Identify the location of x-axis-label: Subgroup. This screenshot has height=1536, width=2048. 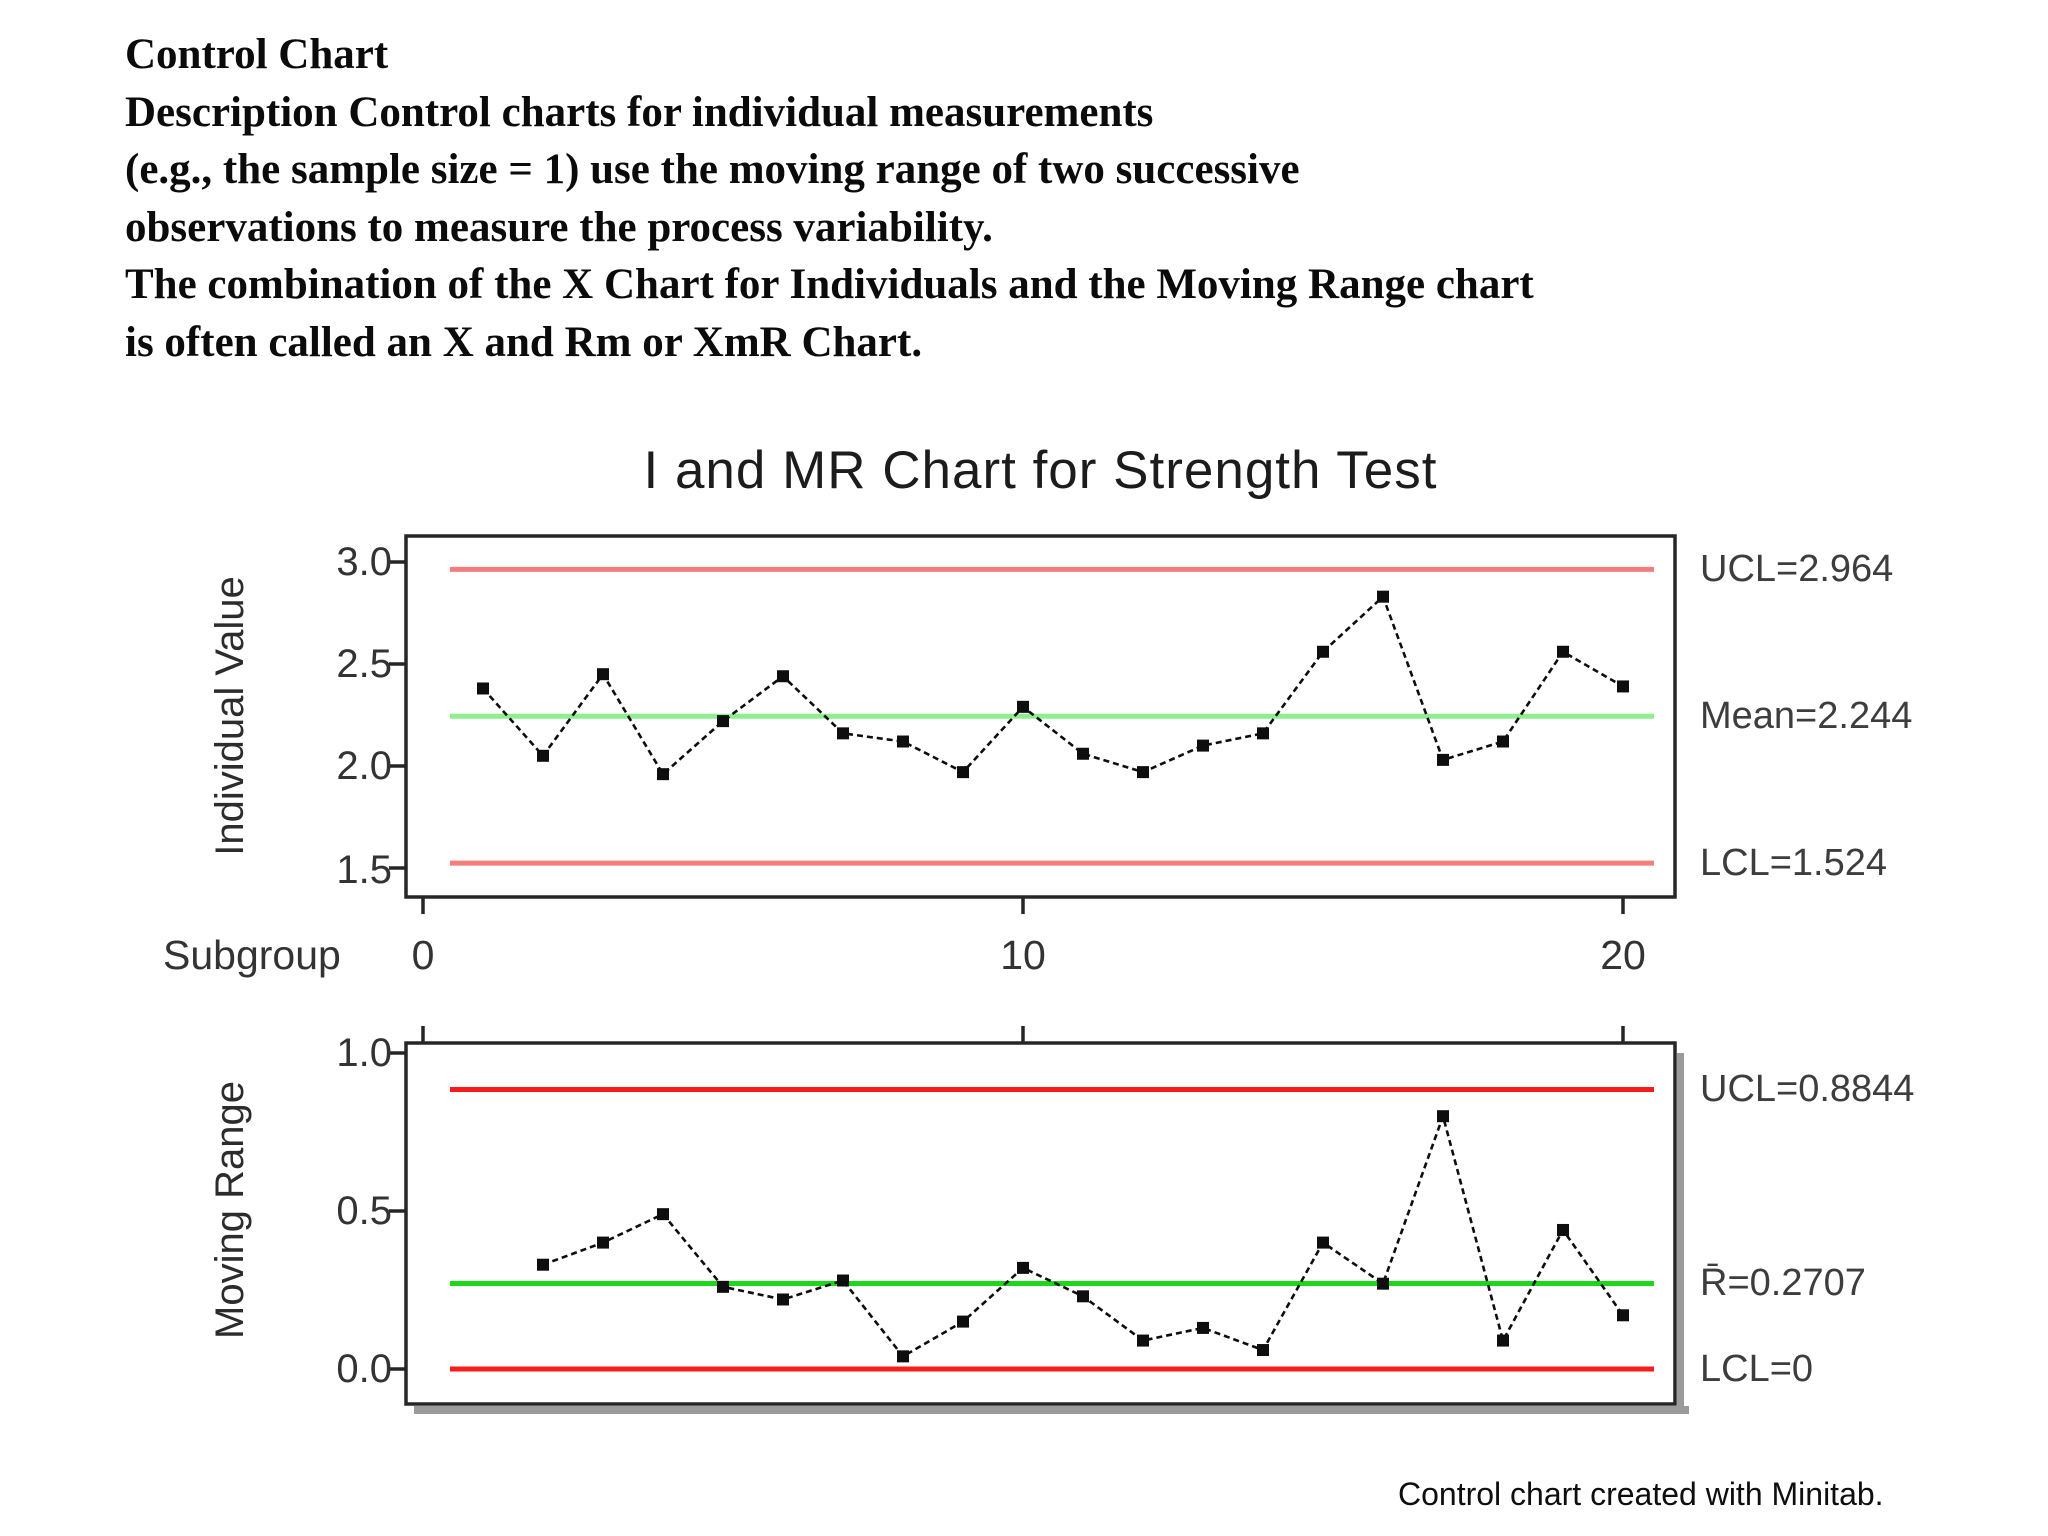
(252, 955).